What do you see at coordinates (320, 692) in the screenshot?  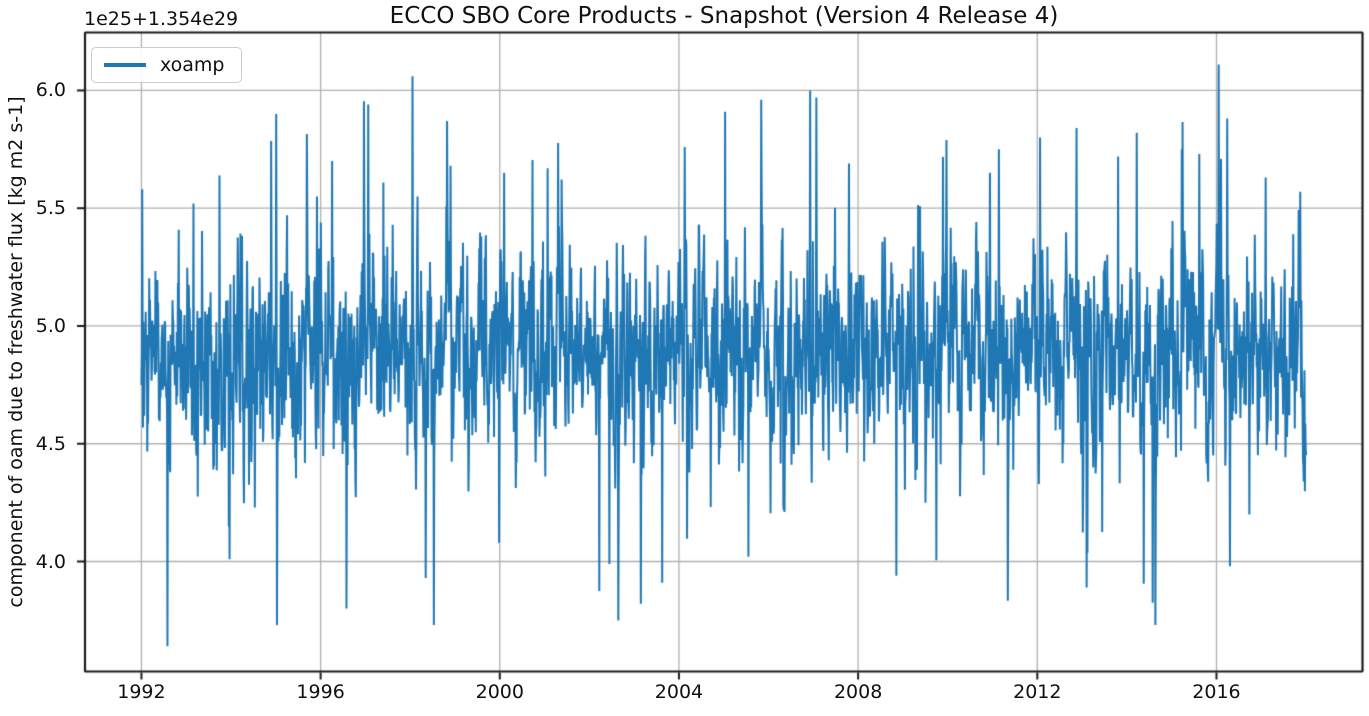 I see `x-tick-label: 1996` at bounding box center [320, 692].